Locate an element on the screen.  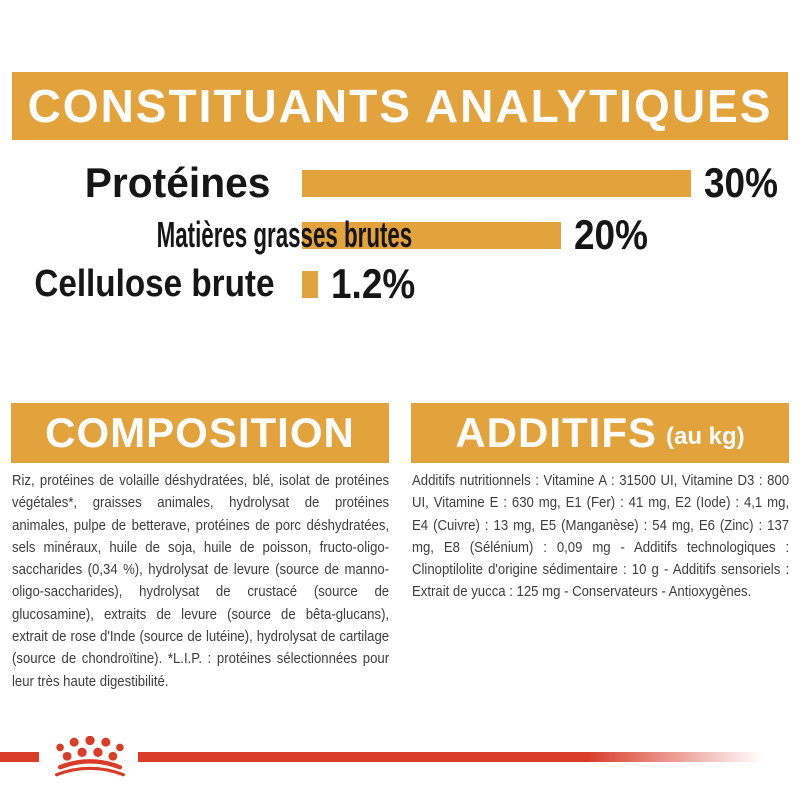
chart-value-label: 20% is located at coordinates (611, 234).